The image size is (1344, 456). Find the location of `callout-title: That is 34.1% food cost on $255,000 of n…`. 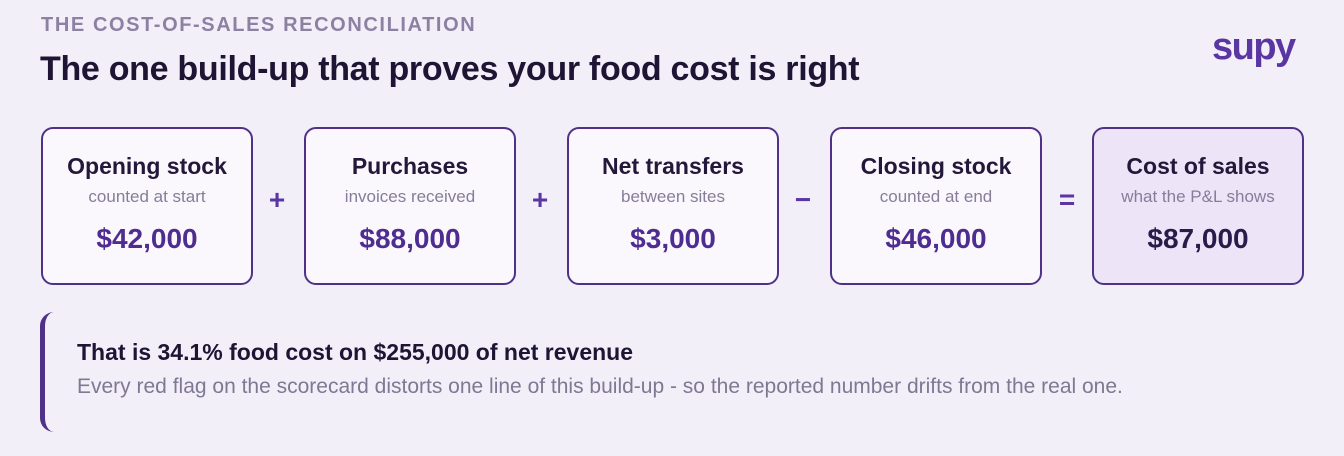

callout-title: That is 34.1% food cost on $255,000 of n… is located at coordinates (355, 352).